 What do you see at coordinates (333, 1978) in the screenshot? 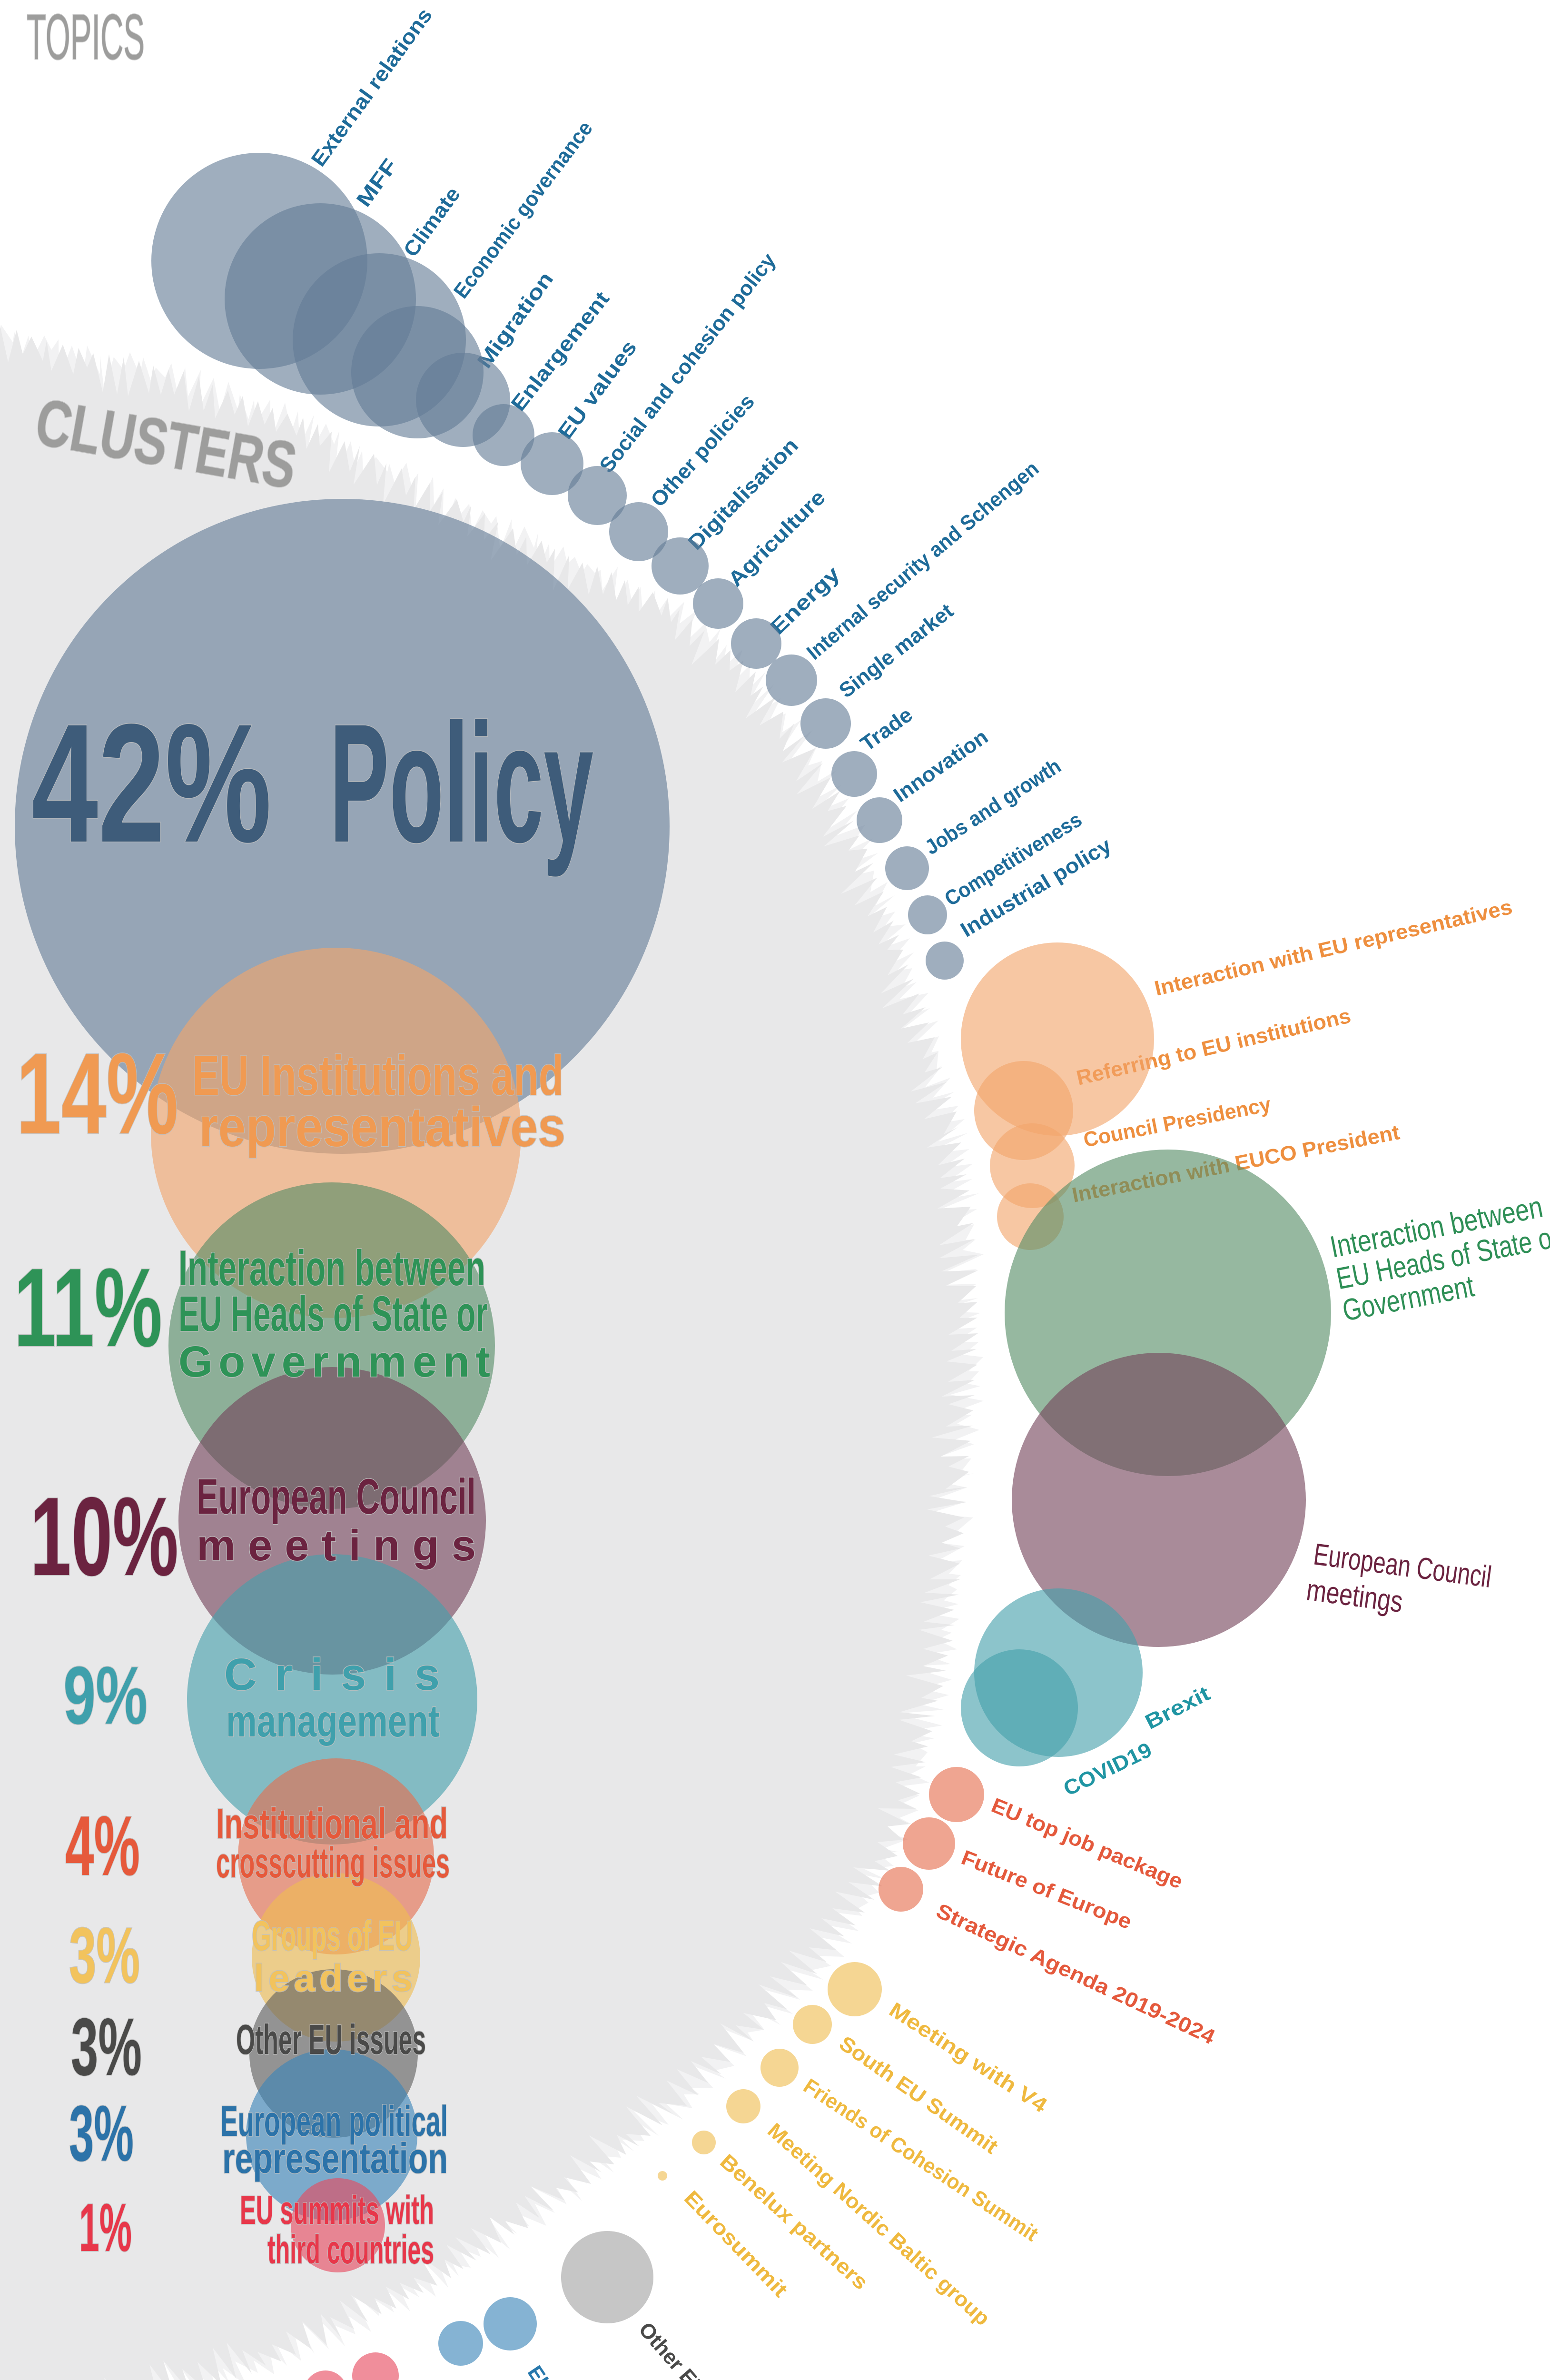
I see `svg-text: leaders` at bounding box center [333, 1978].